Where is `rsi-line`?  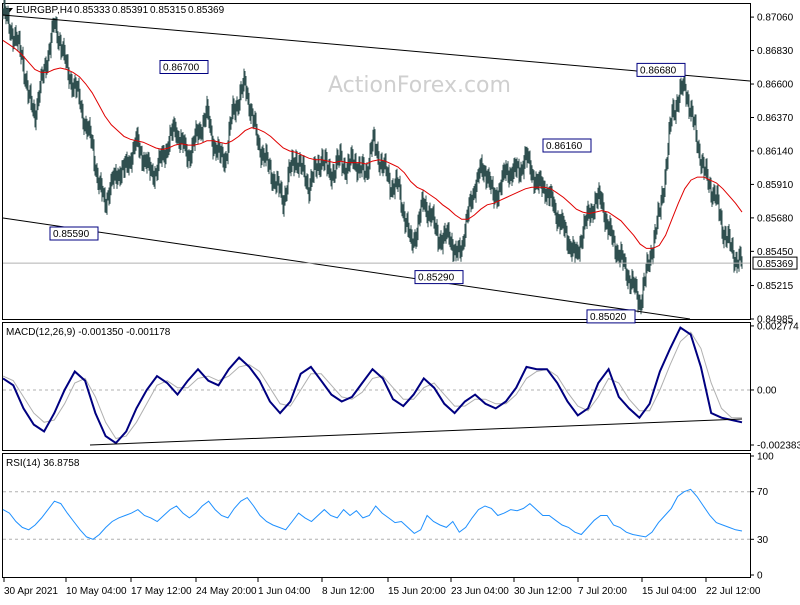
rsi-line is located at coordinates (372, 514).